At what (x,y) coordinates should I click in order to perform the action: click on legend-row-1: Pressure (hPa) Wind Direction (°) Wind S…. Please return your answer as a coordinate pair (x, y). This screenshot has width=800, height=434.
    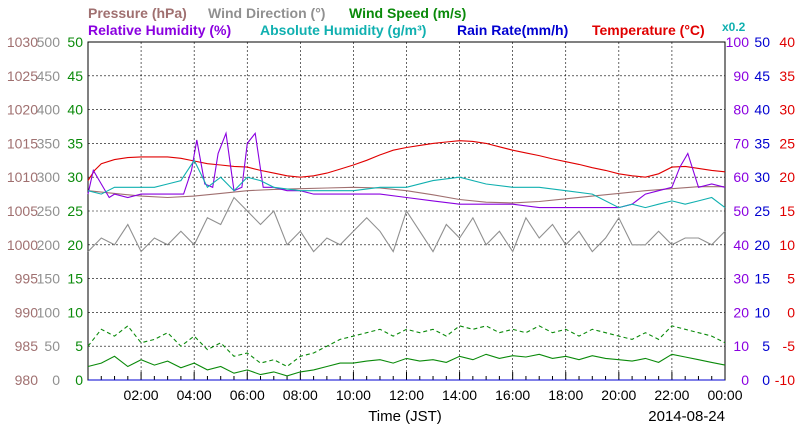
    Looking at the image, I should click on (277, 13).